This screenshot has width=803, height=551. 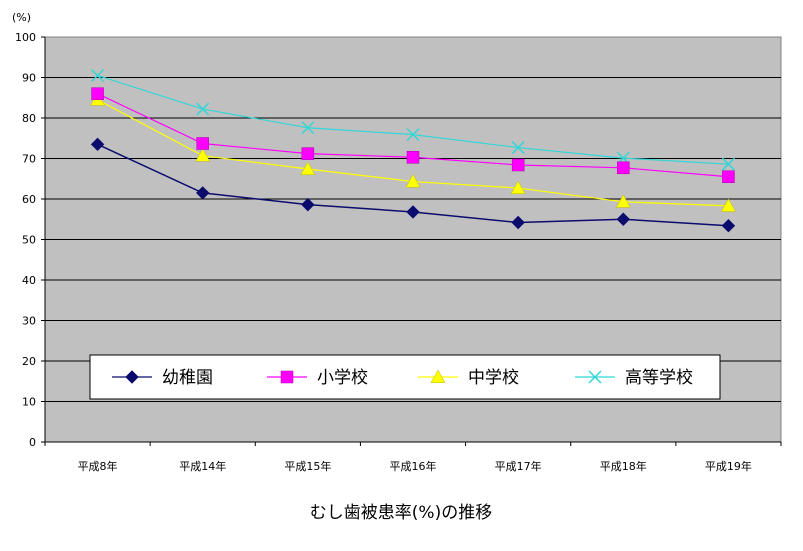 What do you see at coordinates (29, 159) in the screenshot?
I see `y-tick-label: 70` at bounding box center [29, 159].